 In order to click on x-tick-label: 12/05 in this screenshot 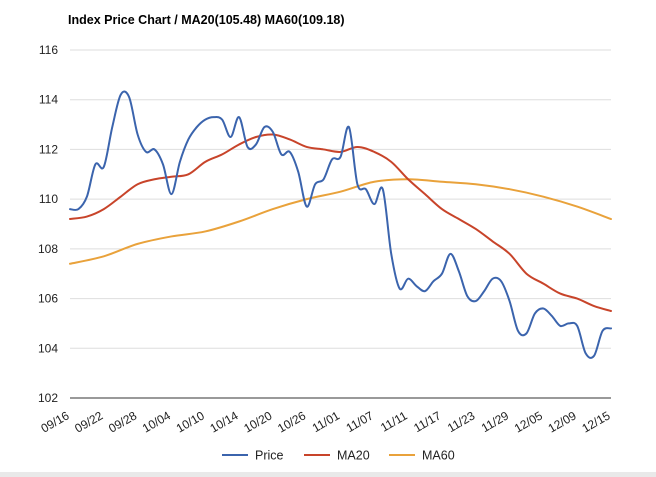, I will do `click(528, 421)`.